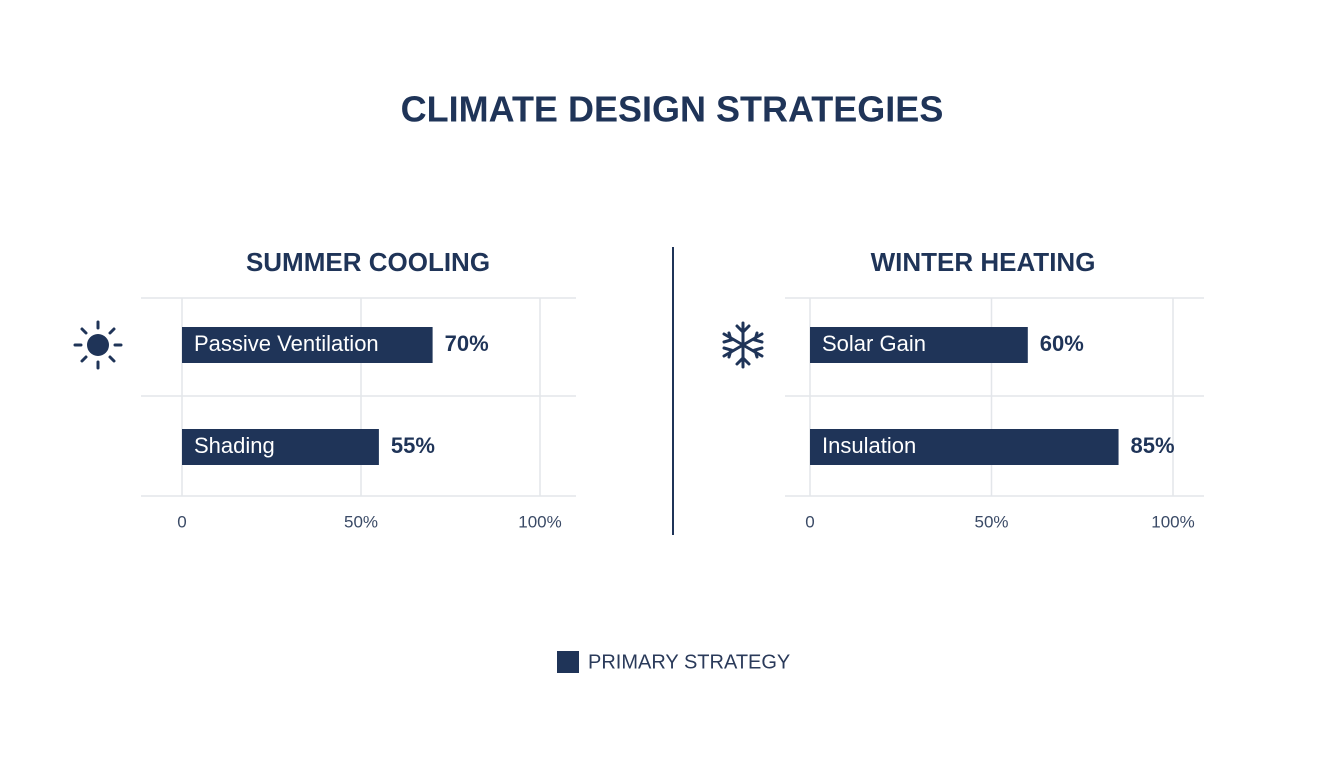  I want to click on snowflake-icon, so click(743, 345).